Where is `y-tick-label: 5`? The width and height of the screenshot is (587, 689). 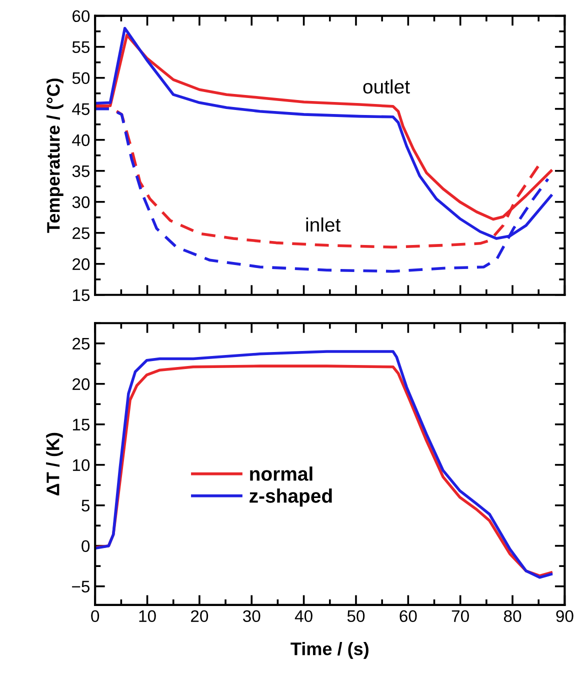 y-tick-label: 5 is located at coordinates (86, 506).